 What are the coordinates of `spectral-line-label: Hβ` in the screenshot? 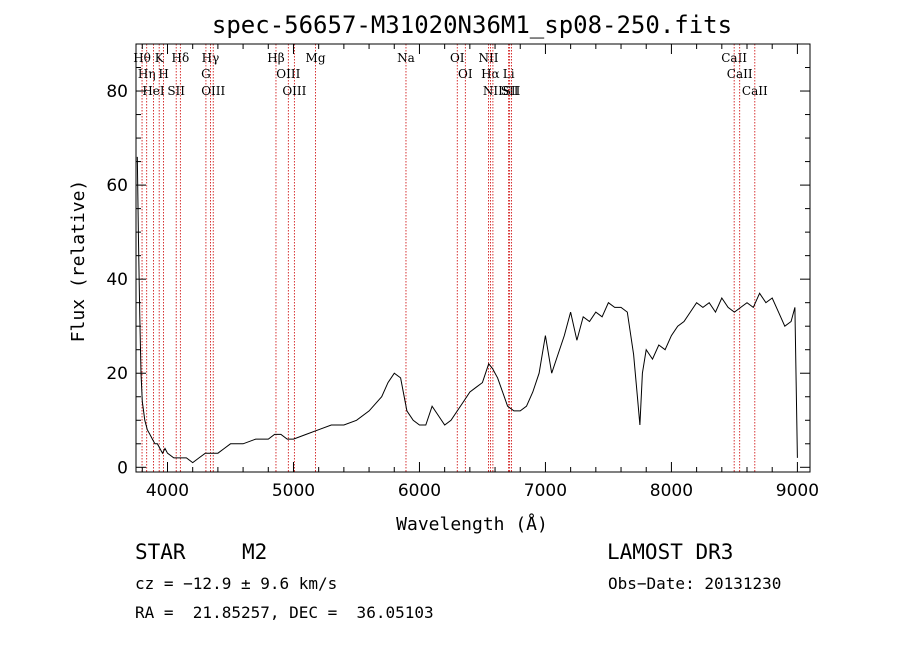 It's located at (275, 58).